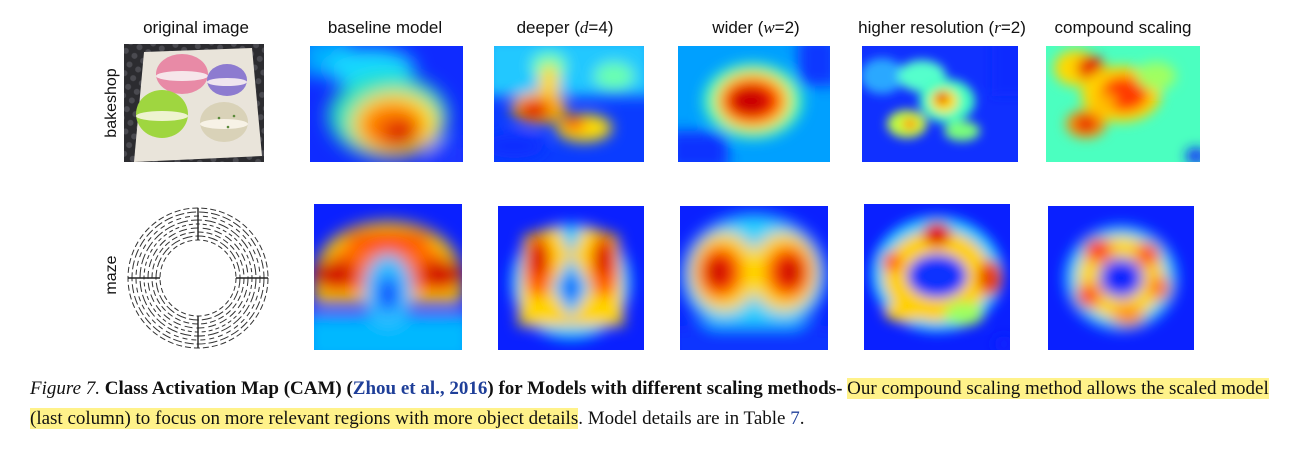 The height and width of the screenshot is (461, 1305). Describe the element at coordinates (111, 275) in the screenshot. I see `row-label-maze: maze` at that location.